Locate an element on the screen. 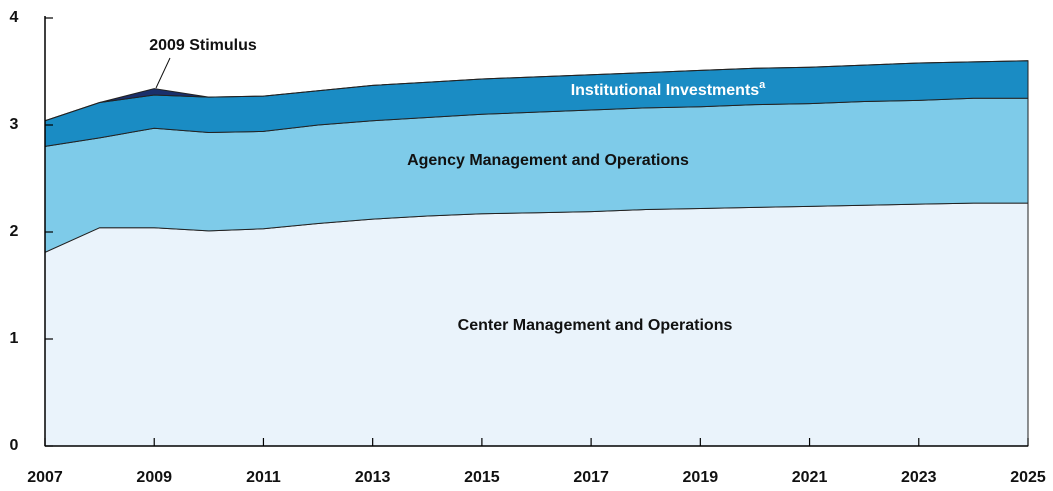 Image resolution: width=1053 pixels, height=491 pixels. area-label: Institutional Investmentsa is located at coordinates (668, 89).